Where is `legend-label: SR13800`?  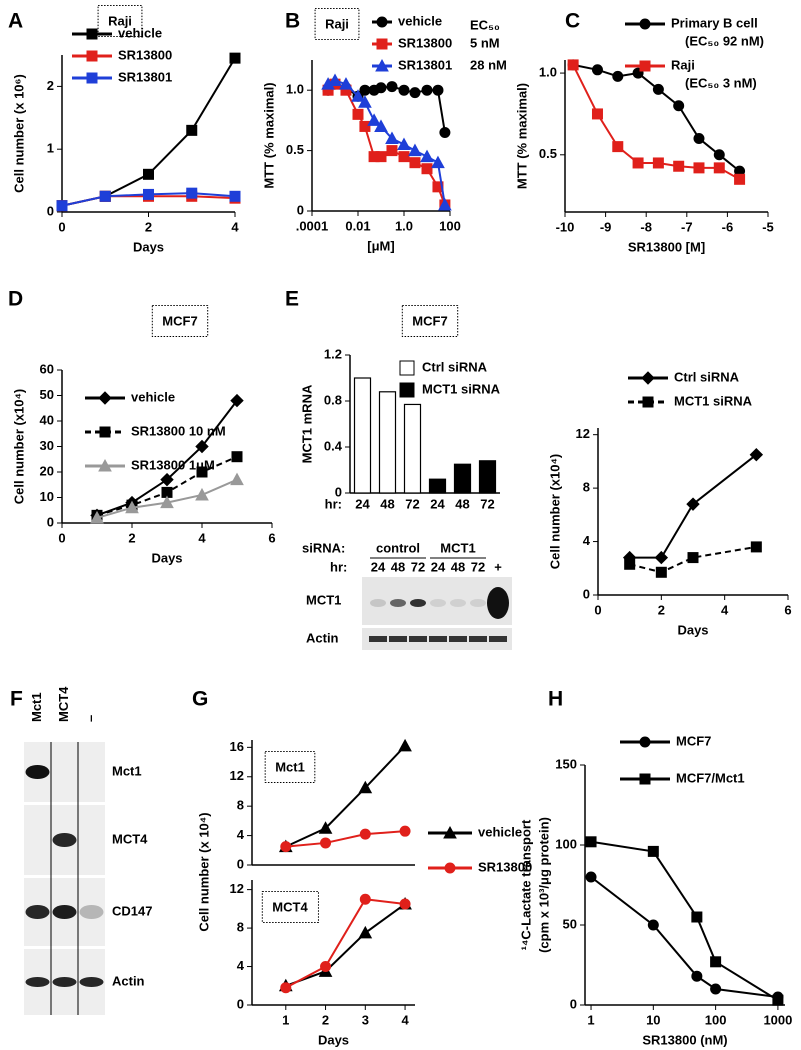
legend-label: SR13800 is located at coordinates (505, 866).